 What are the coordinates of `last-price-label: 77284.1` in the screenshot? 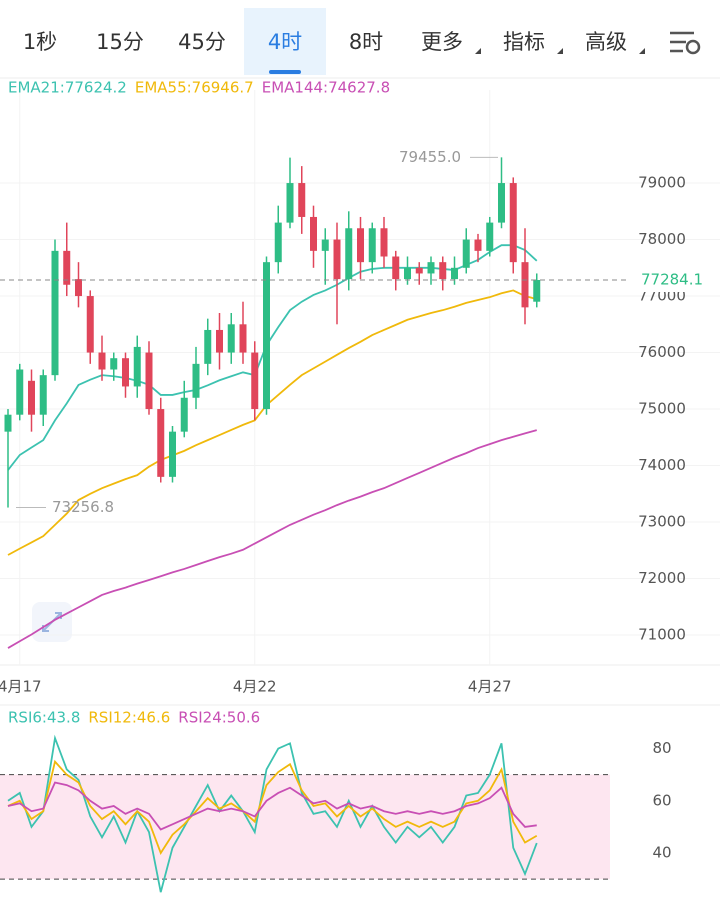 It's located at (672, 280).